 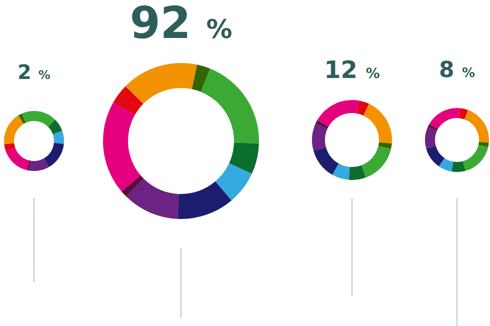 What do you see at coordinates (352, 70) in the screenshot?
I see `chart-title: 12 %` at bounding box center [352, 70].